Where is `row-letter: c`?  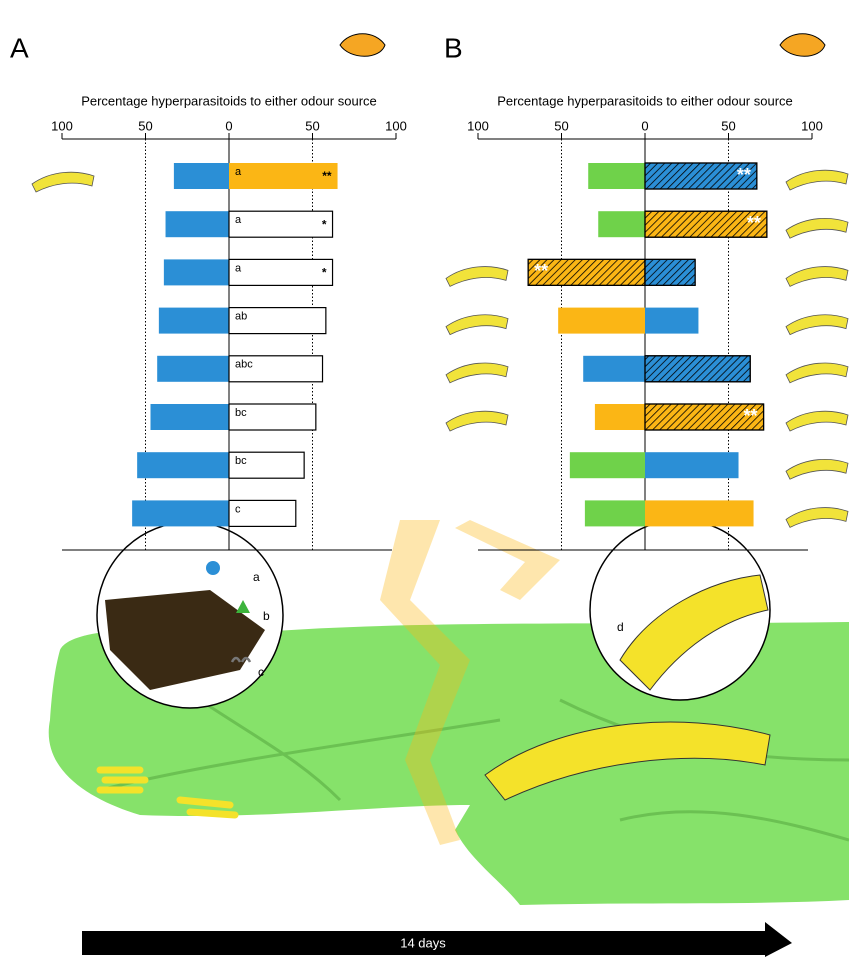 row-letter: c is located at coordinates (238, 509).